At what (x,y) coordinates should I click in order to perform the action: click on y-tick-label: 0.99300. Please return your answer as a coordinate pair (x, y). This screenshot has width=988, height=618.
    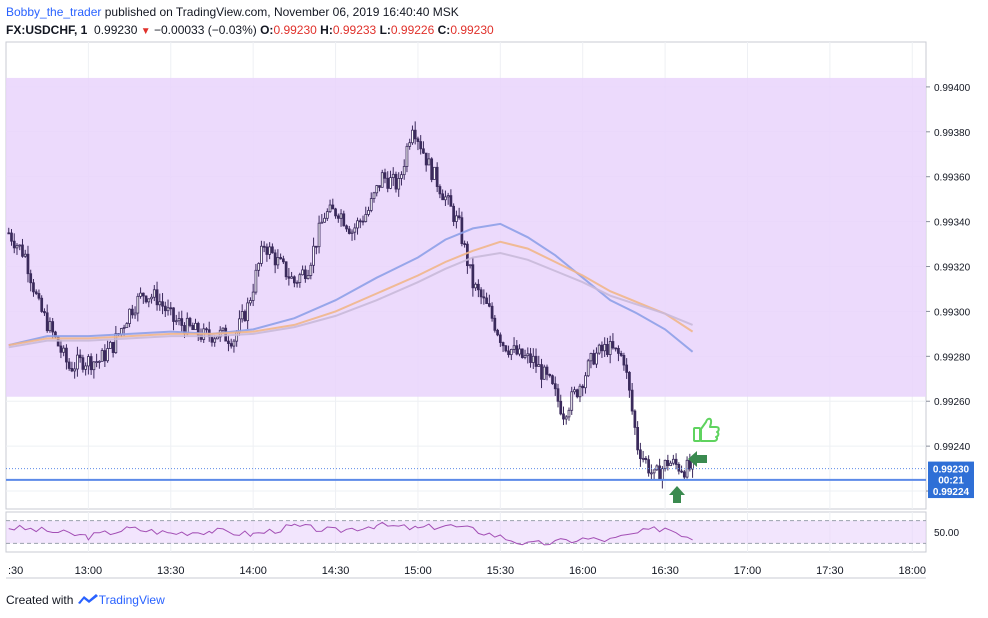
    Looking at the image, I should click on (952, 312).